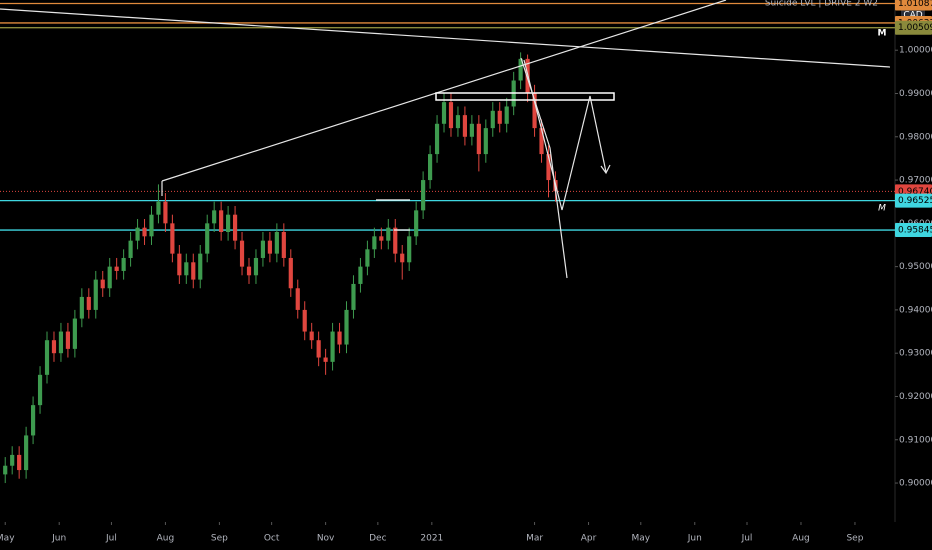  Describe the element at coordinates (747, 539) in the screenshot. I see `x-tick-label: Jul` at that location.